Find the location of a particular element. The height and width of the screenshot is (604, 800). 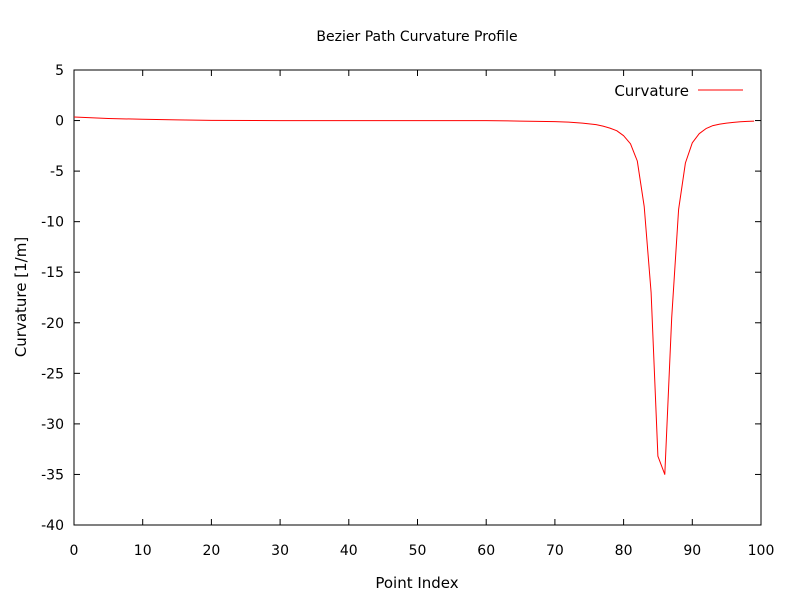

x-tick-label: 70 is located at coordinates (555, 551).